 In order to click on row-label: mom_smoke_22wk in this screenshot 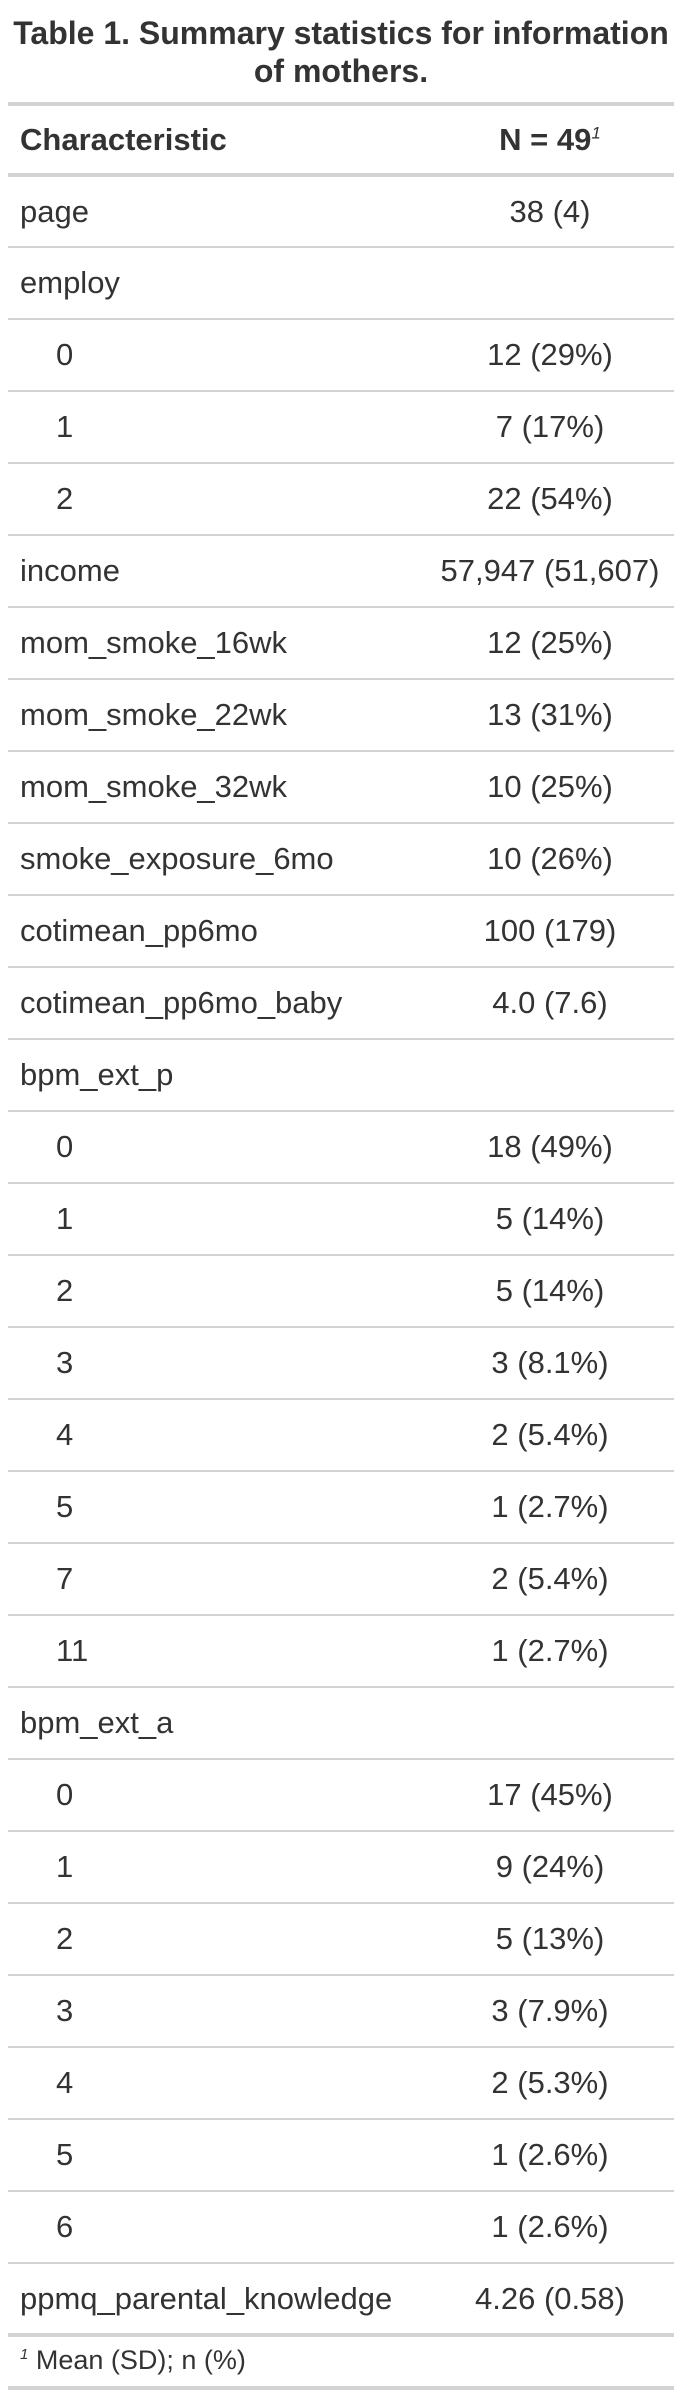, I will do `click(217, 715)`.